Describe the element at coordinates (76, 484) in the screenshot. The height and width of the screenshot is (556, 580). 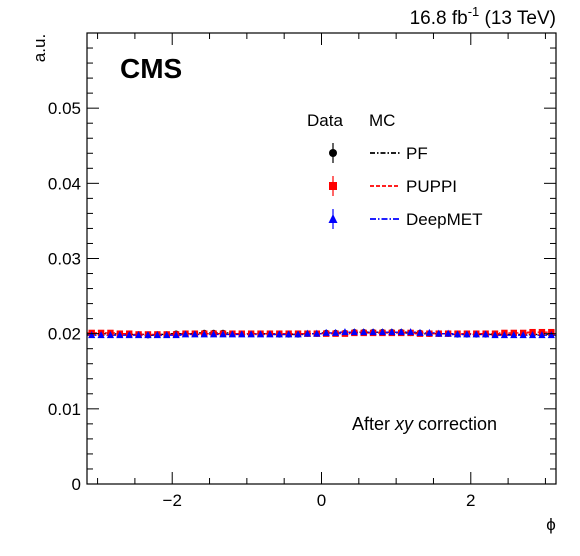
I see `y-tick-label: 0` at that location.